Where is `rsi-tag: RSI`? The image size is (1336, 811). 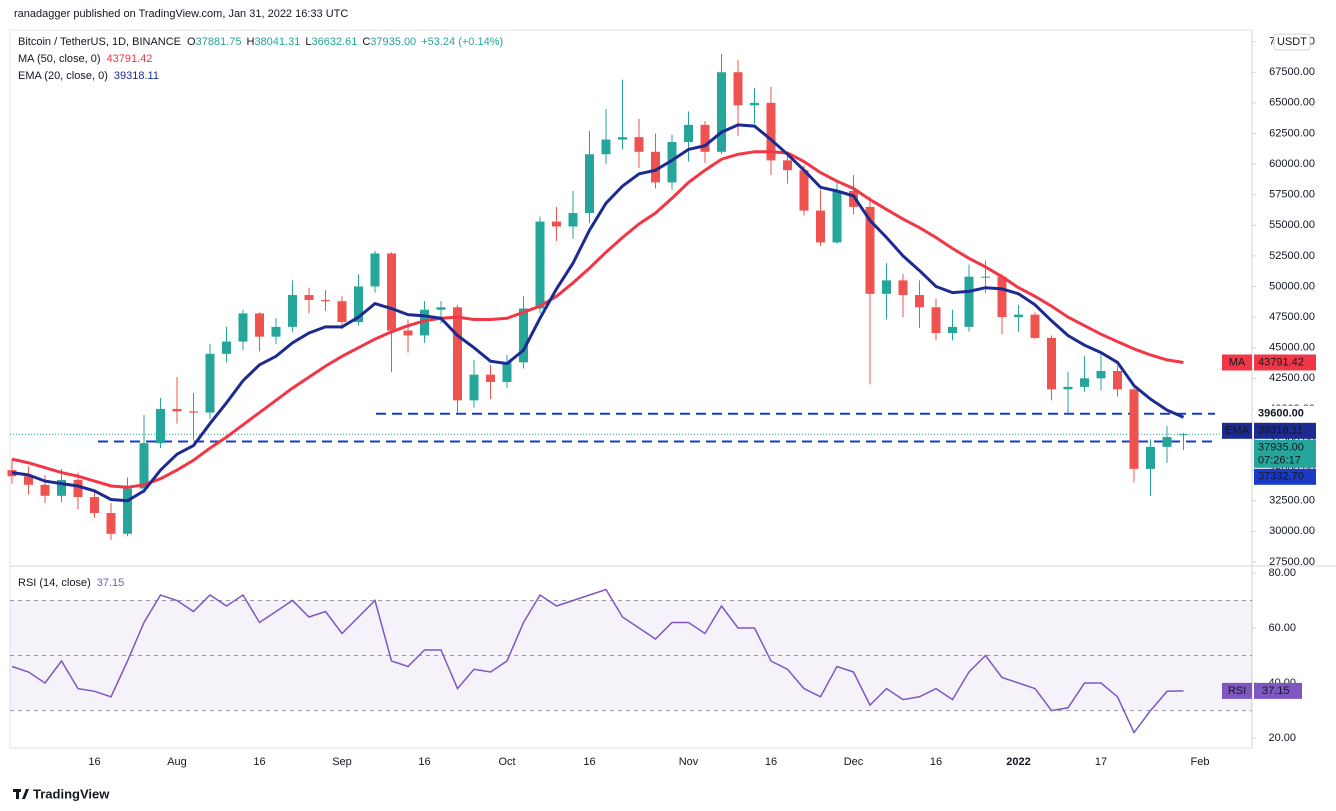 rsi-tag: RSI is located at coordinates (1237, 691).